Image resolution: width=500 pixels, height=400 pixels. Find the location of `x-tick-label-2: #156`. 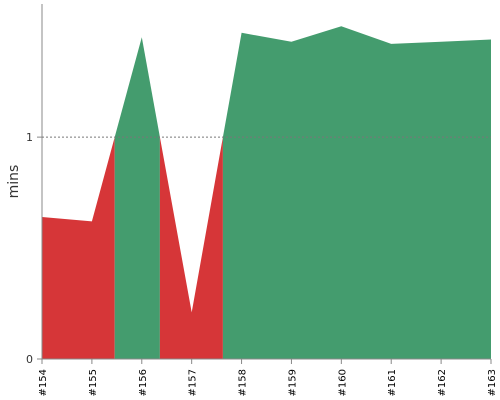

x-tick-label-2: #156 is located at coordinates (143, 382).